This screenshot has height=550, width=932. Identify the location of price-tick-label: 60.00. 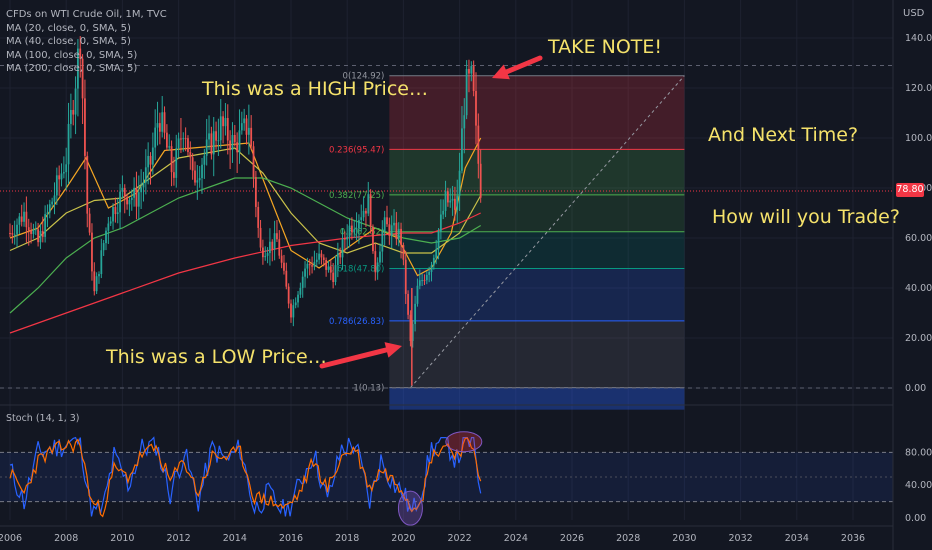
(918, 238).